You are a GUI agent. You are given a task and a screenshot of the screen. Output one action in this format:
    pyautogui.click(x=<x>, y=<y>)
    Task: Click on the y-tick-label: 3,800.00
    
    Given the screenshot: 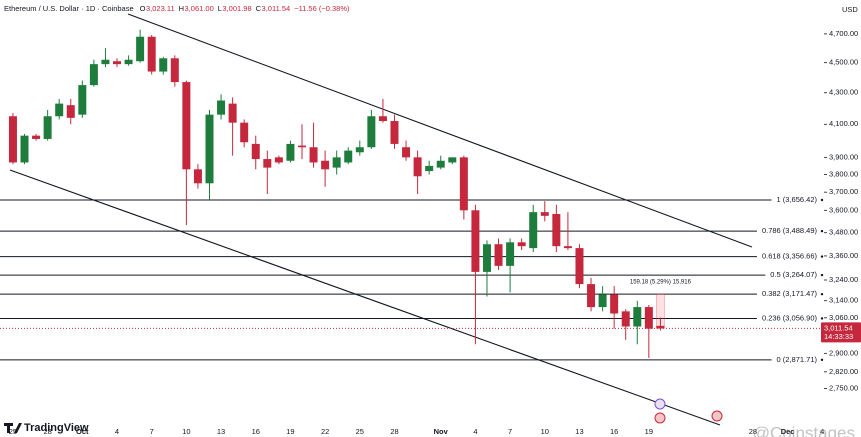 What is the action you would take?
    pyautogui.click(x=843, y=174)
    